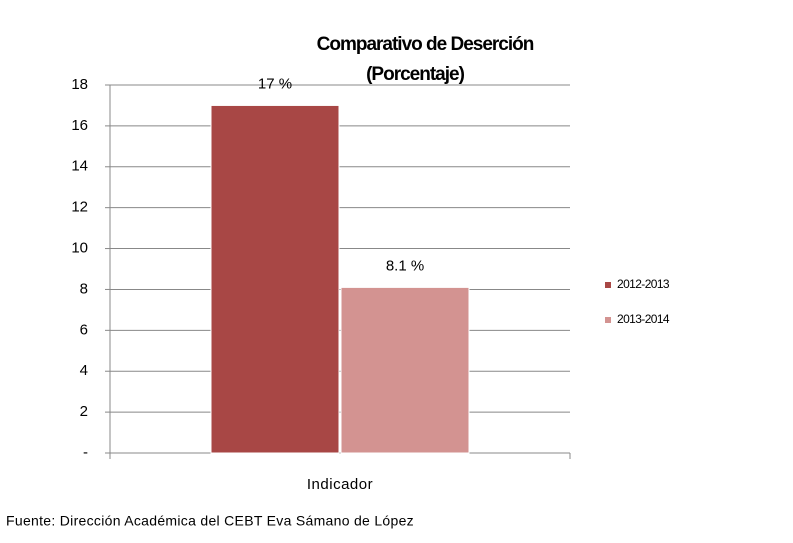 The height and width of the screenshot is (543, 793). What do you see at coordinates (85, 452) in the screenshot?
I see `y-tick-label: -` at bounding box center [85, 452].